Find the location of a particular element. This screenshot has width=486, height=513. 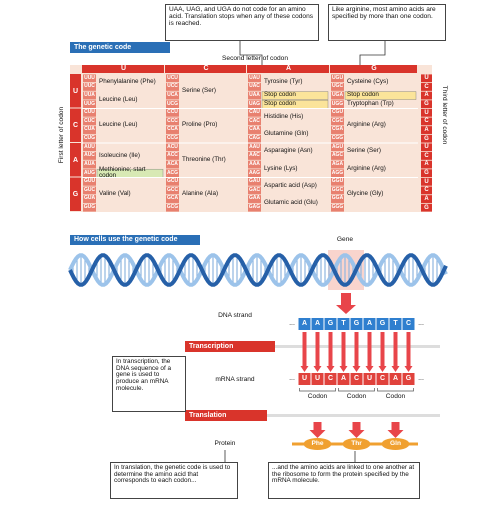

codon: AUU is located at coordinates (89, 146).